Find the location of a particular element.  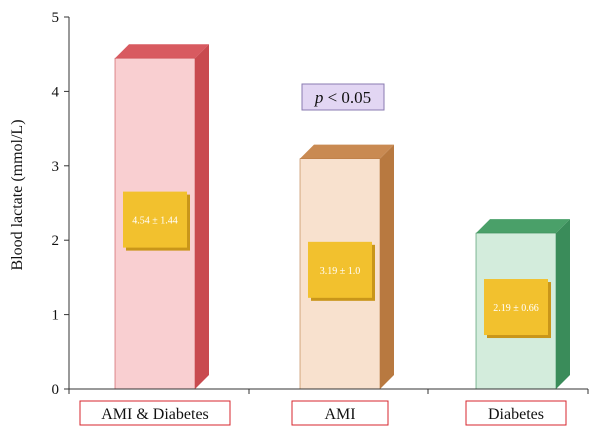

y-tick-label: 5 is located at coordinates (56, 18).